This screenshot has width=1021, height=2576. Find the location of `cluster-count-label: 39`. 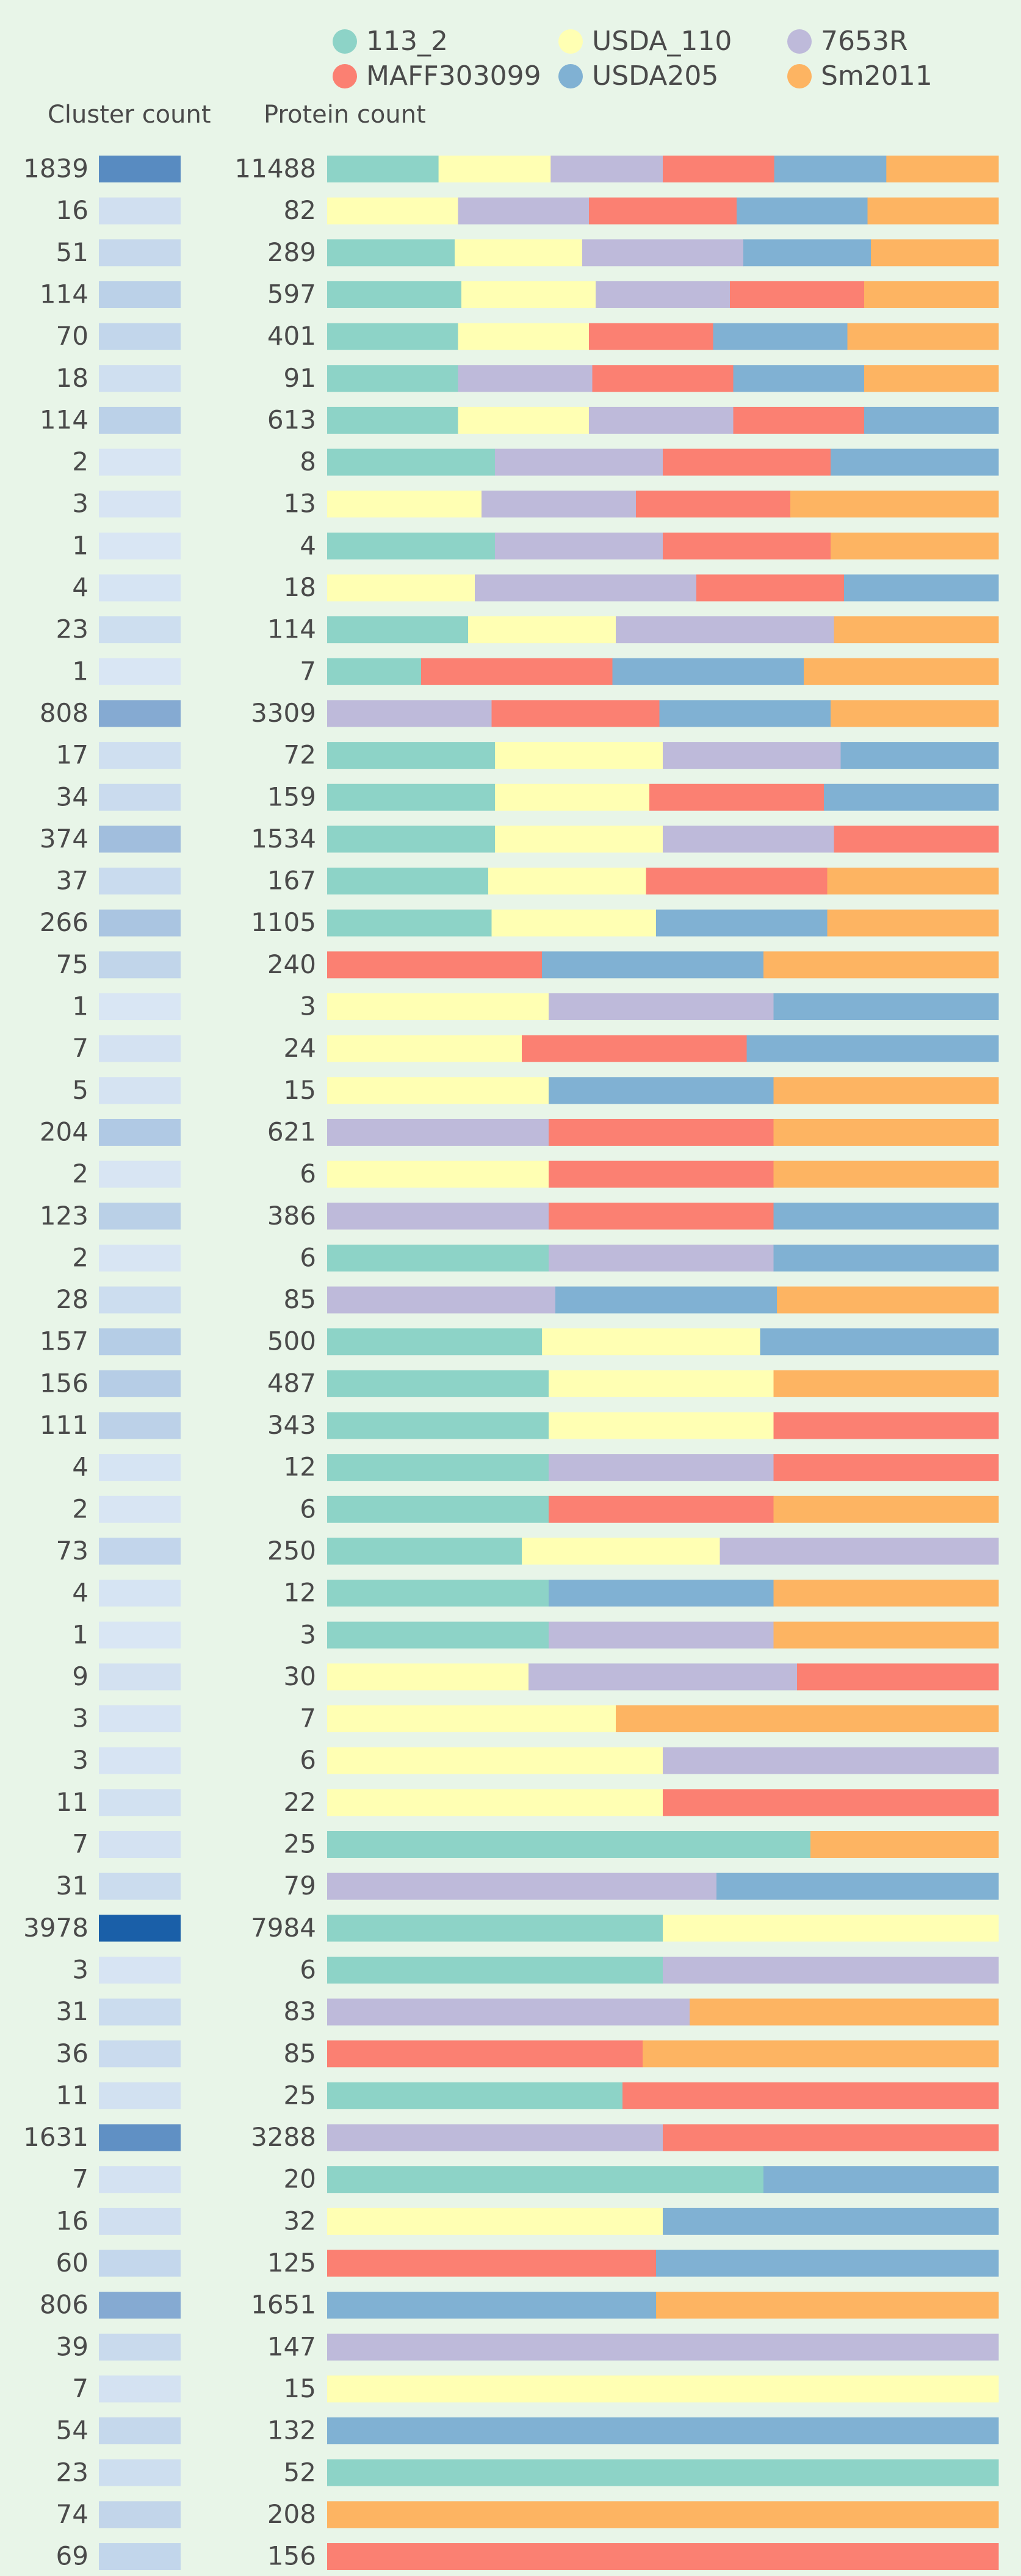

cluster-count-label: 39 is located at coordinates (72, 2346).